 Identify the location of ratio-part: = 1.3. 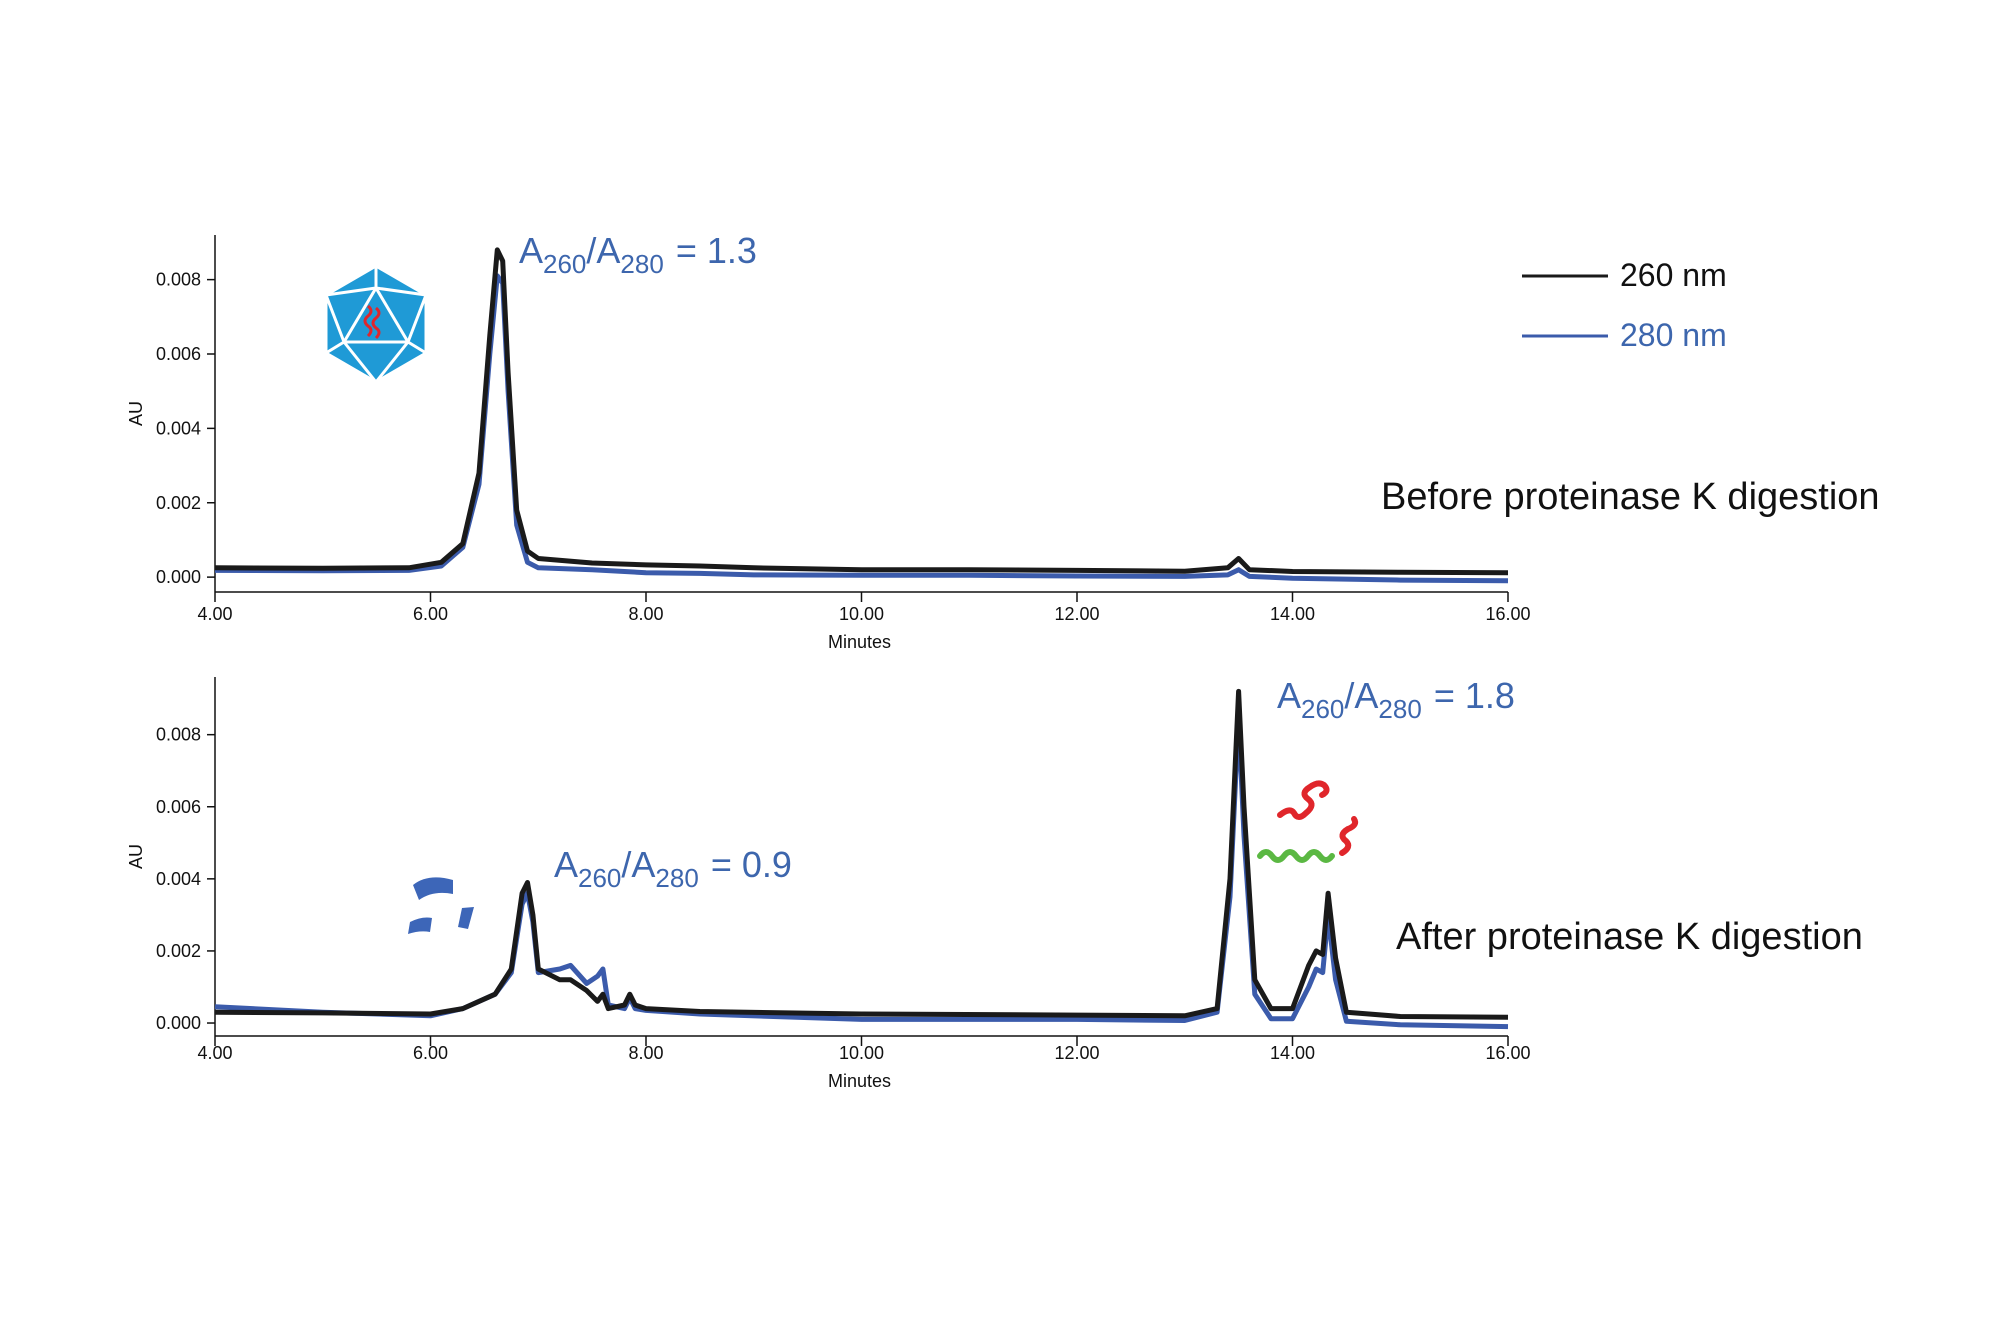
(716, 250).